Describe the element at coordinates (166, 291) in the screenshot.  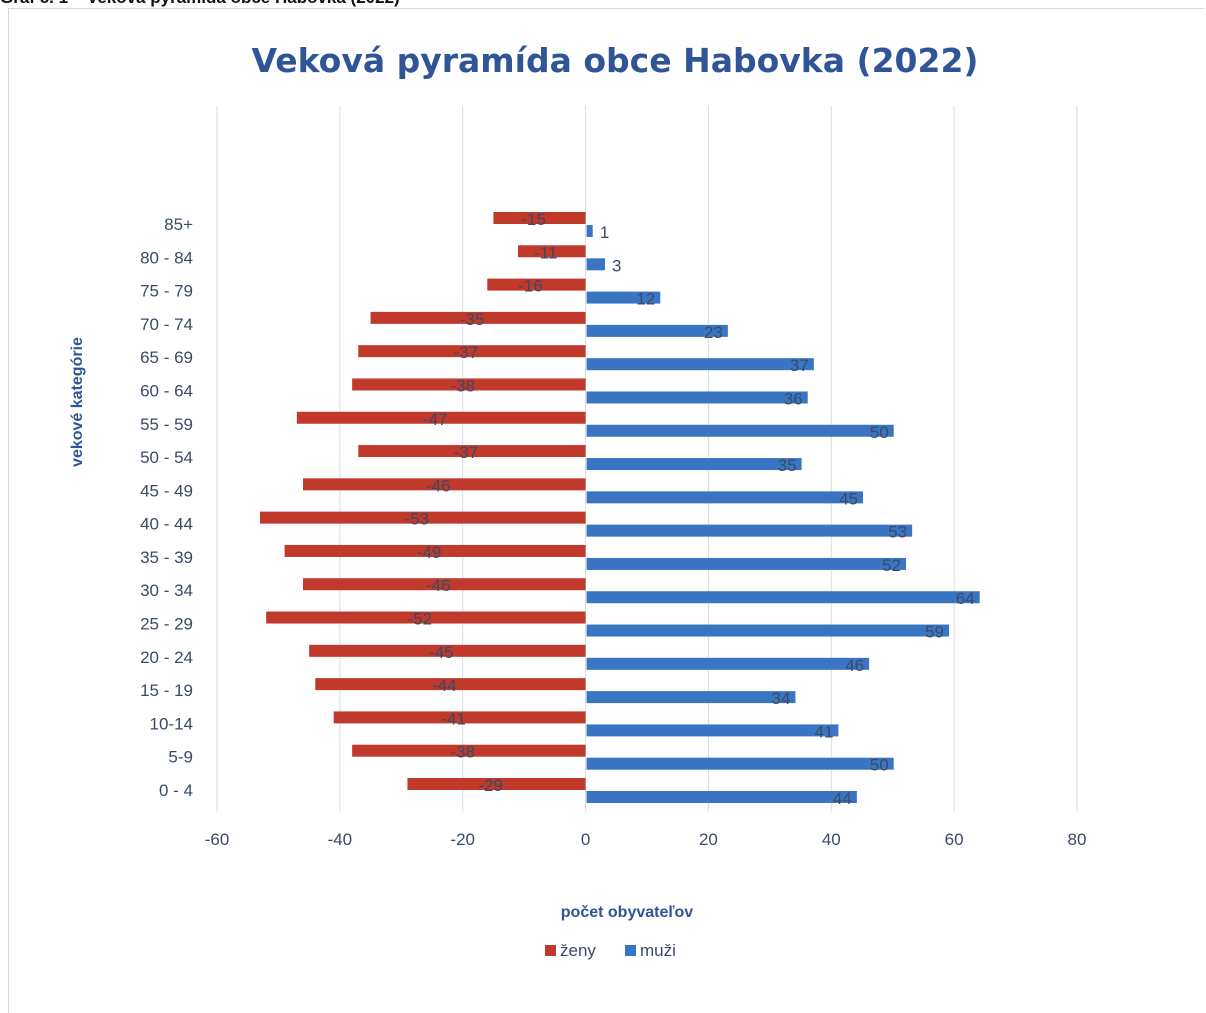
I see `y-tick-label: 75 - 79` at that location.